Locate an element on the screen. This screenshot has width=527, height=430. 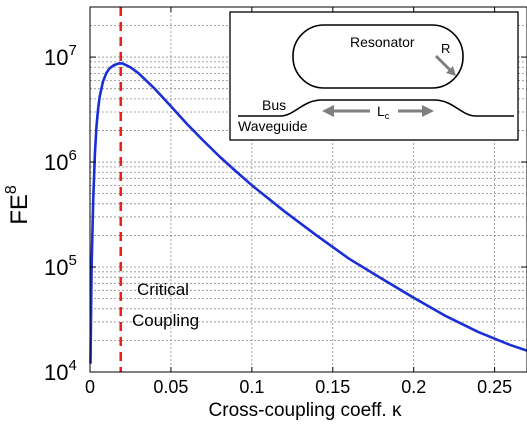
y-axis-label: FE8 is located at coordinates (18, 205).